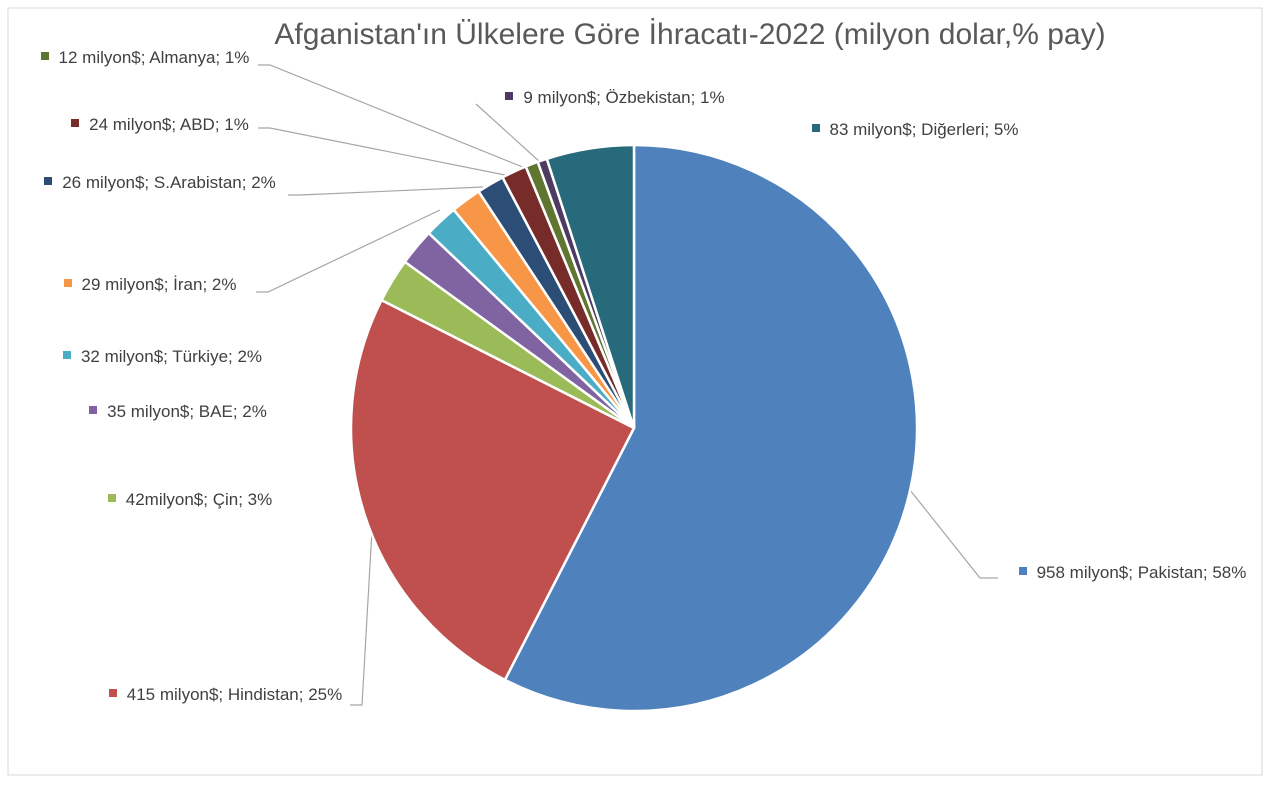 This screenshot has height=787, width=1270. I want to click on data-label: 9 milyon$; Özbekistan; 1%, so click(615, 98).